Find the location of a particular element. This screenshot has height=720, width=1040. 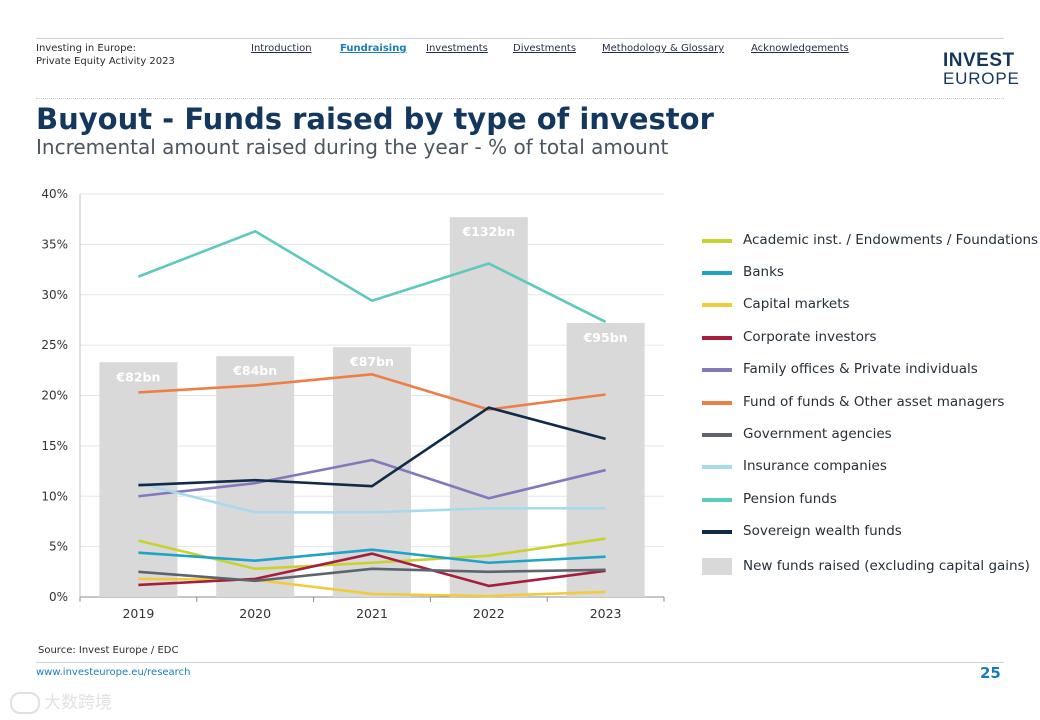

report-title-line2: Private Equity Activity 2023 is located at coordinates (105, 61).